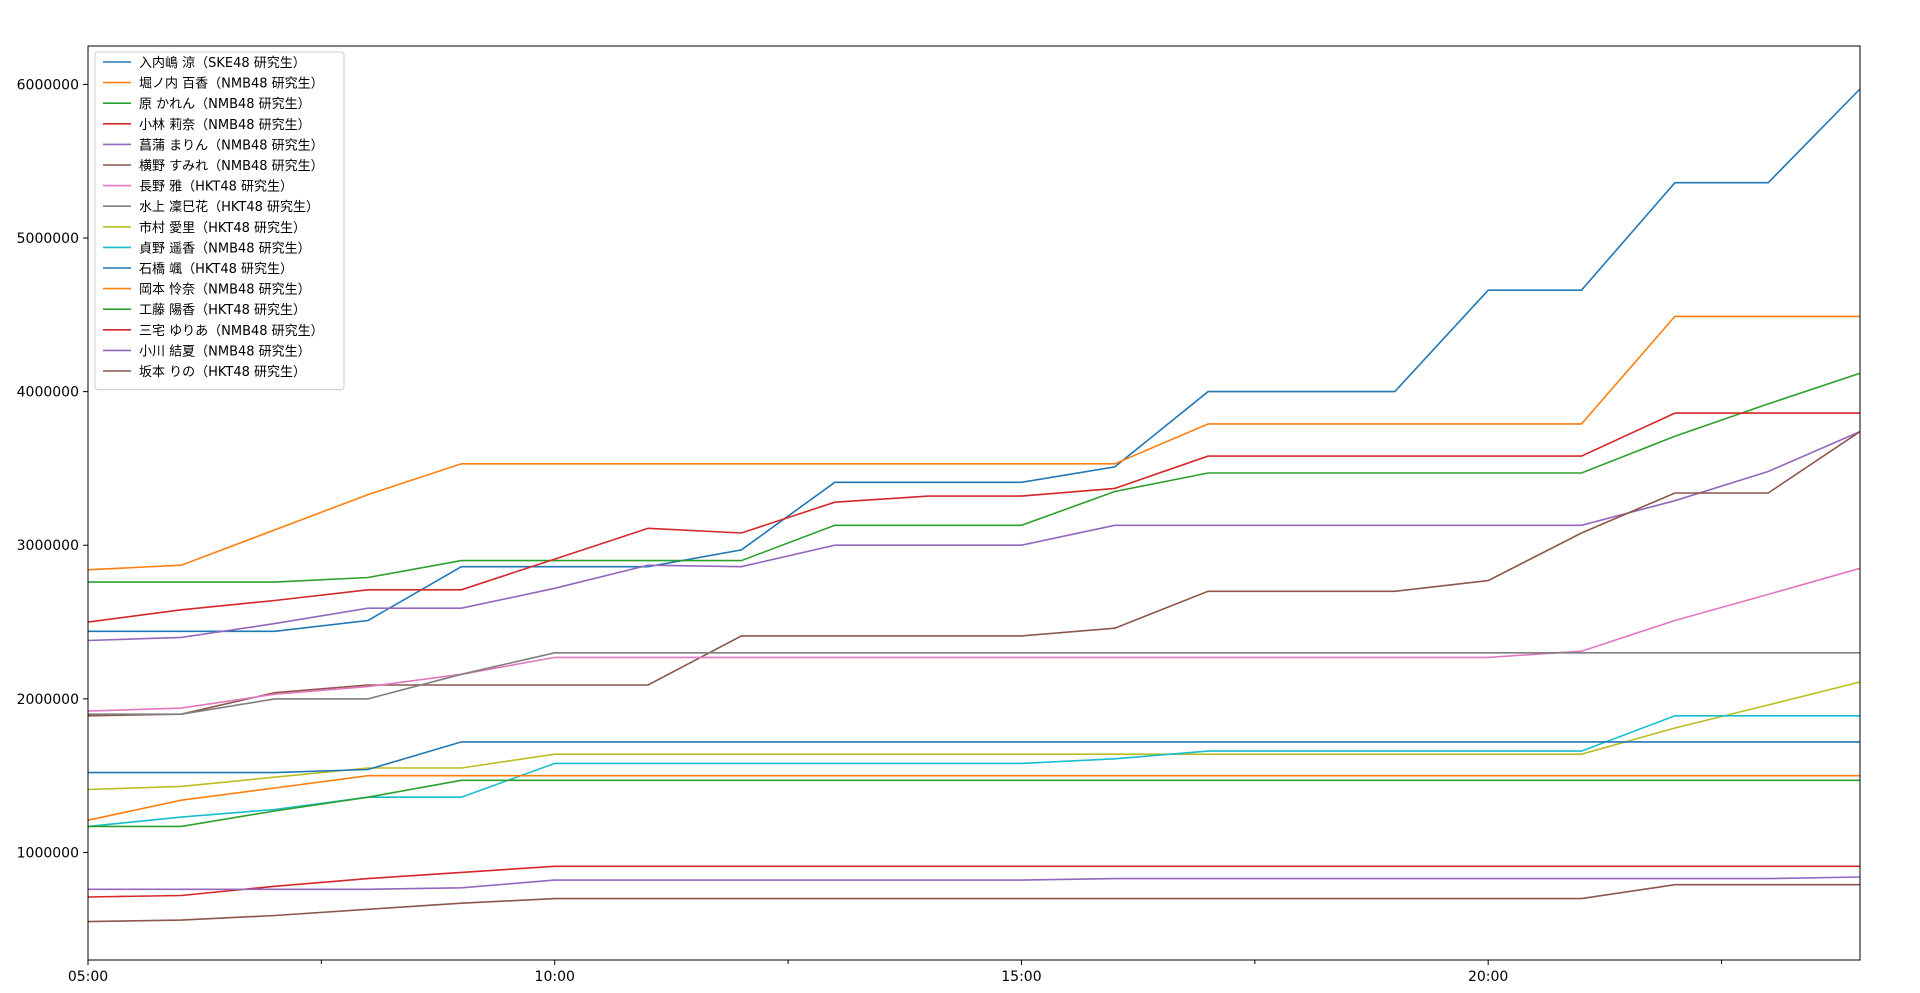  What do you see at coordinates (229, 207) in the screenshot?
I see `legend-label: 水上 凜巳花（HKT48 研究生）` at bounding box center [229, 207].